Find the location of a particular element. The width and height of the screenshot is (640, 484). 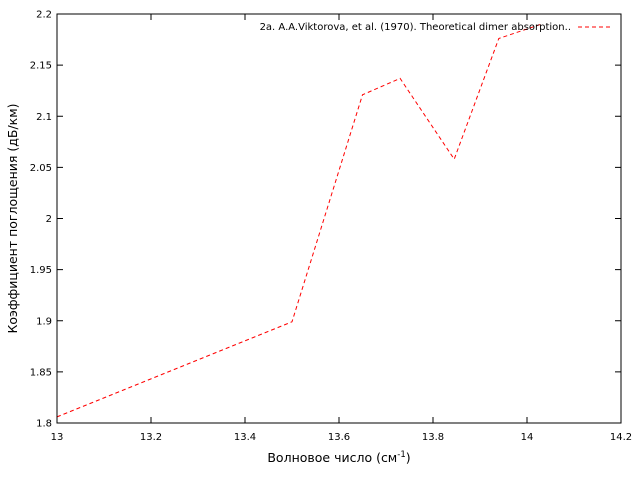

x-tick-label: 13 is located at coordinates (57, 437).